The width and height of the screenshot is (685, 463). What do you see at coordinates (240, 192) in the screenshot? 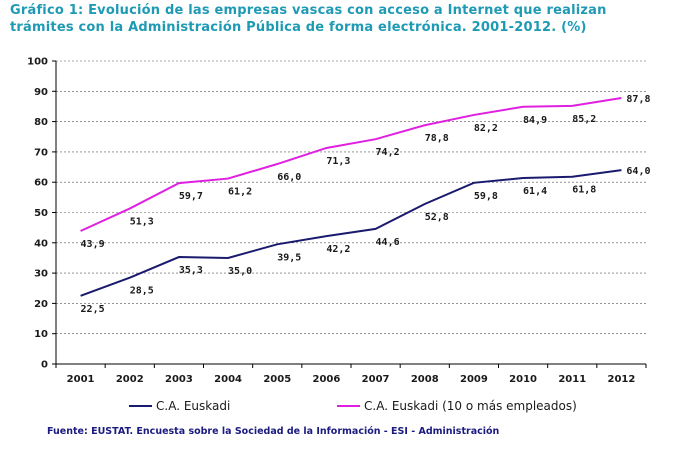
I see `data-label: 61,2` at bounding box center [240, 192].